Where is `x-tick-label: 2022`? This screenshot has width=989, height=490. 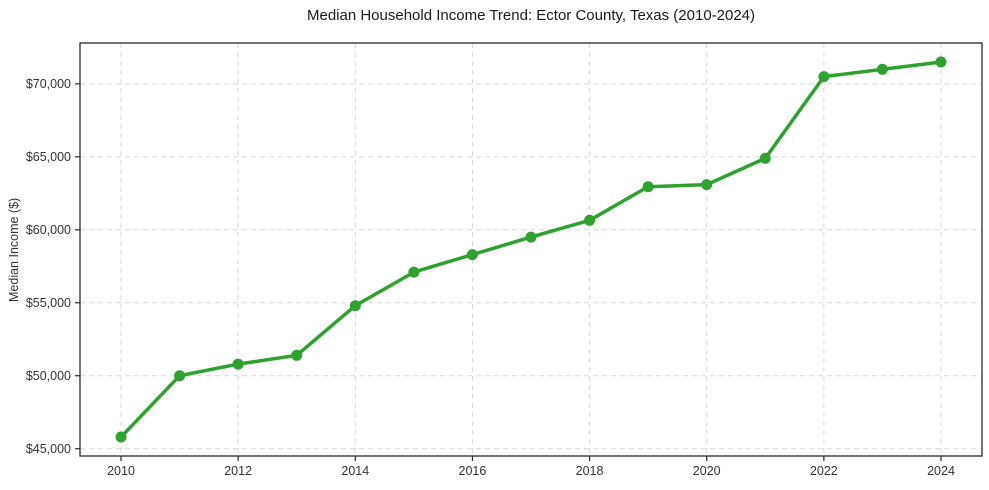 x-tick-label: 2022 is located at coordinates (824, 471).